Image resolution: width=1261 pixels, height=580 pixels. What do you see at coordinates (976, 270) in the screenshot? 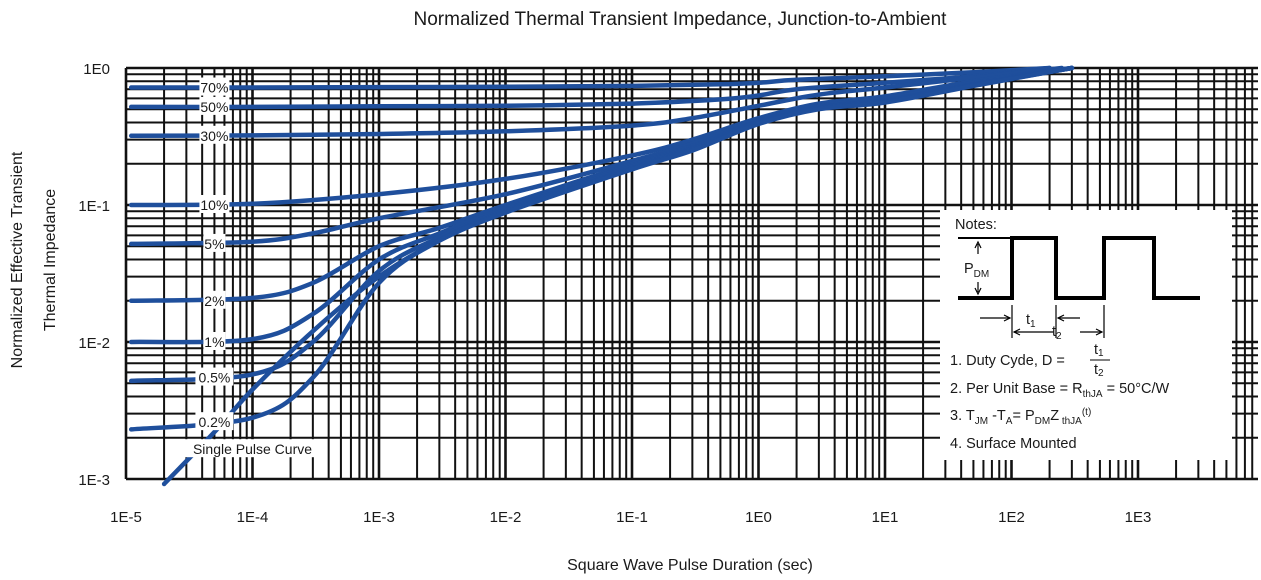
I see `pdm-label: PDM` at bounding box center [976, 270].